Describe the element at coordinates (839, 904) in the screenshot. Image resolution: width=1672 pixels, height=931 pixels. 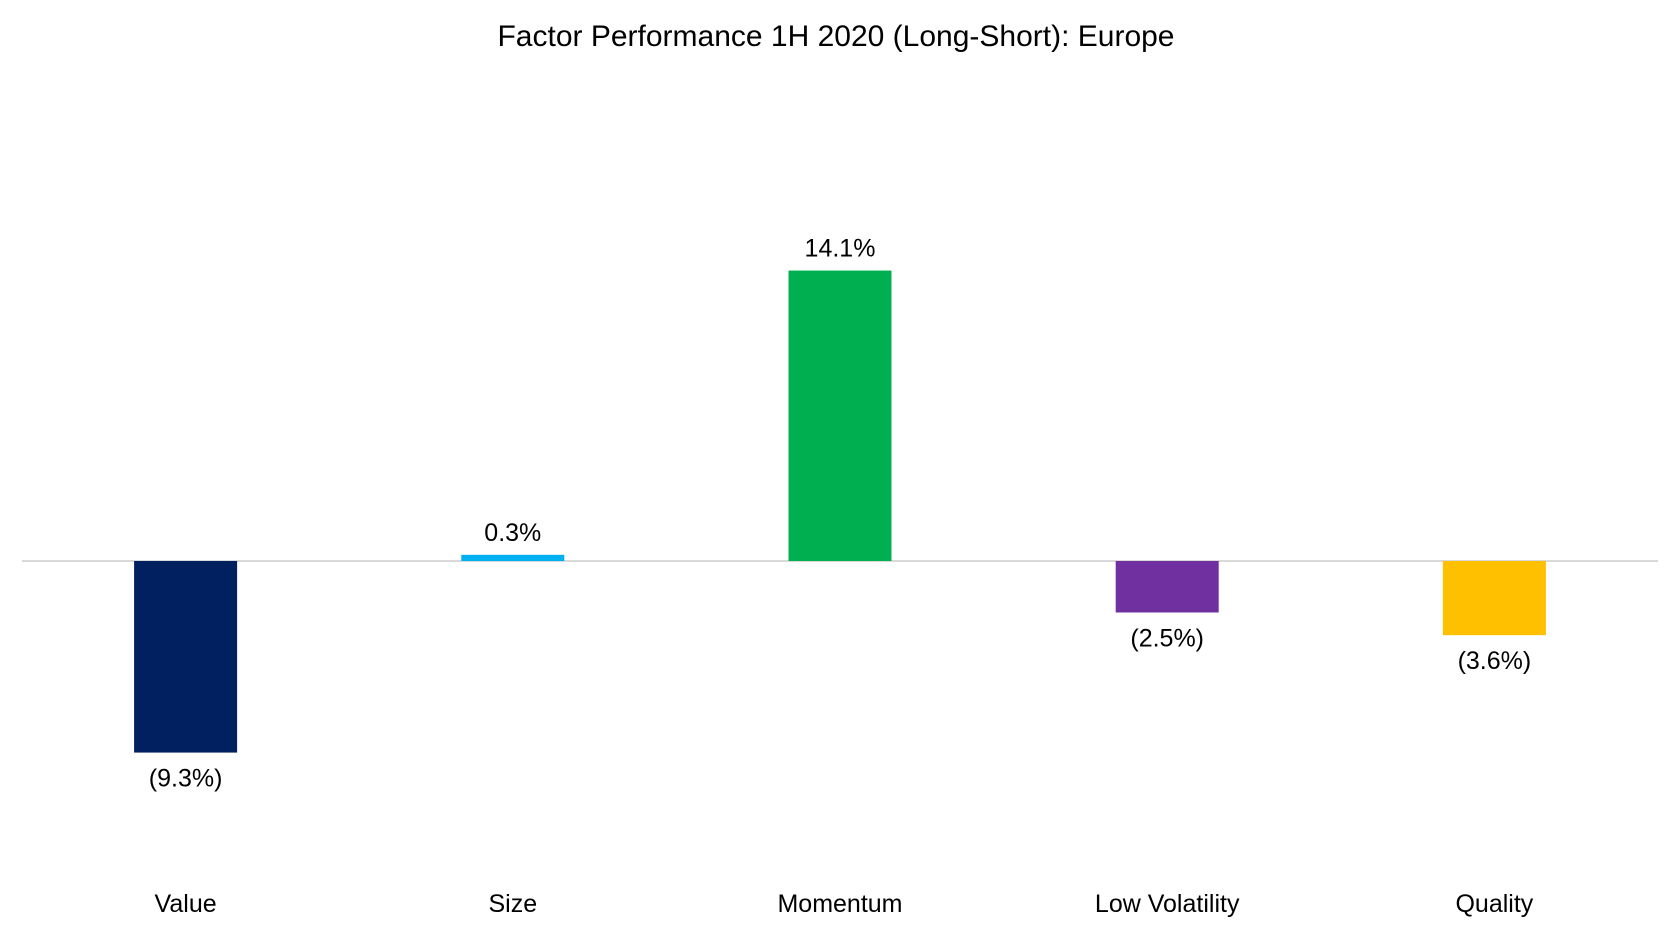
I see `category-label-momentum: Momentum` at that location.